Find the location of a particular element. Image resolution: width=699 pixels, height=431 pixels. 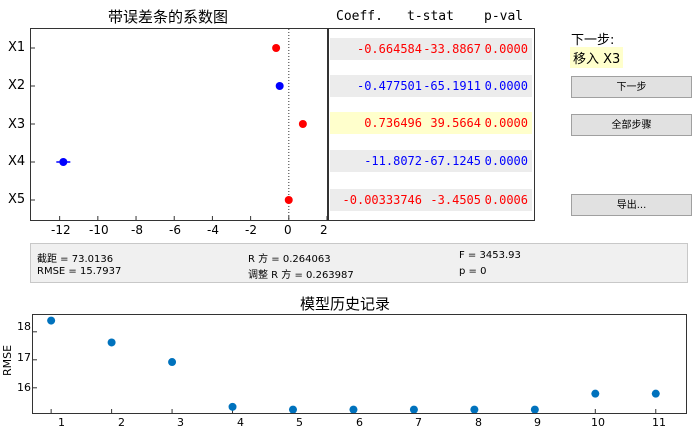

y-tick-label: 17 is located at coordinates (24, 357).